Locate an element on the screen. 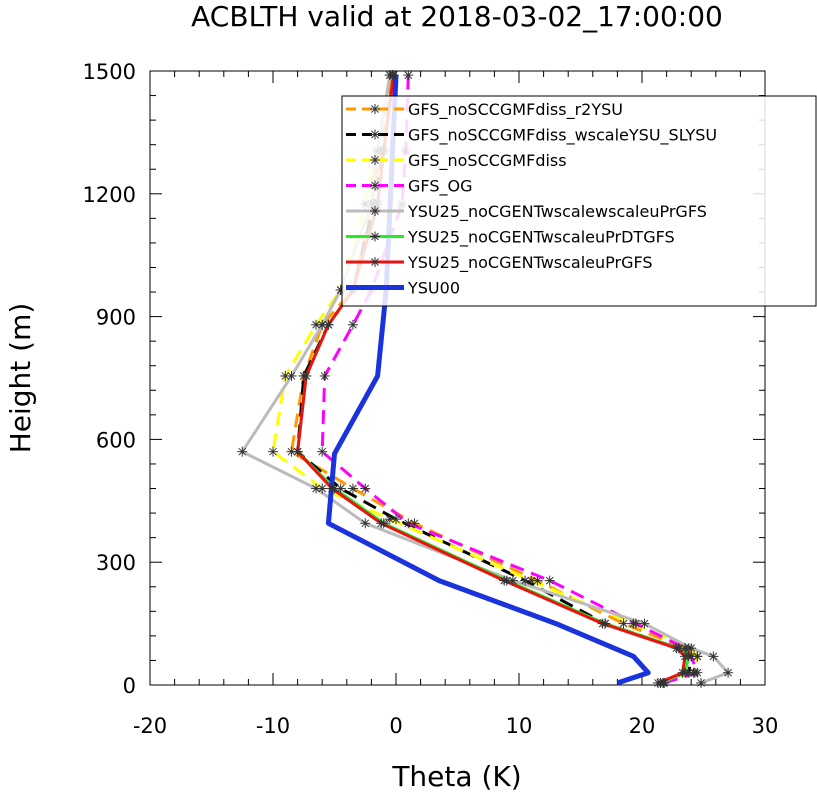 This screenshot has width=817, height=797. y-tick-label: 0 is located at coordinates (129, 686).